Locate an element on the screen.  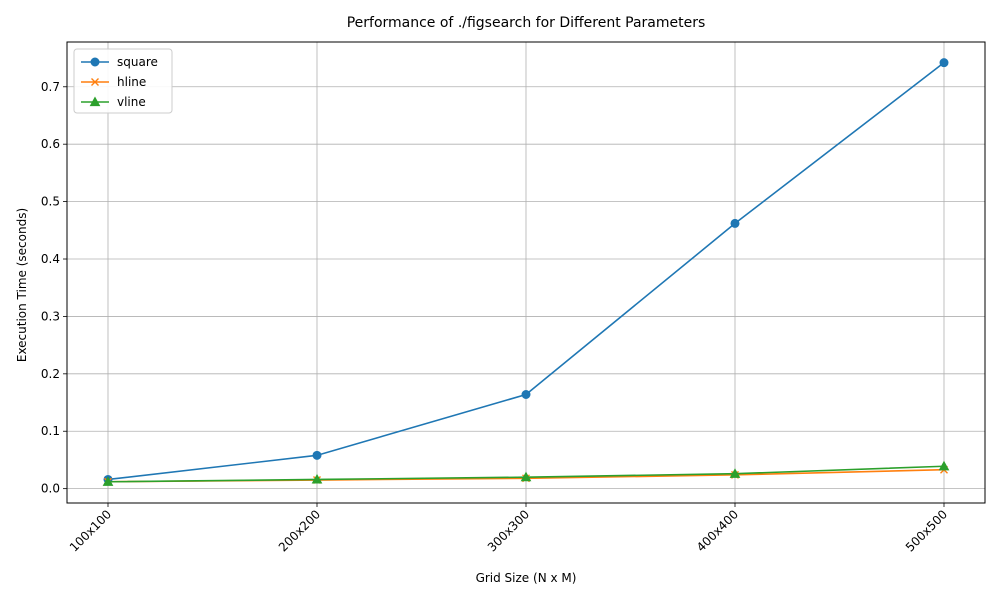
legend-marker-square is located at coordinates (95, 62).